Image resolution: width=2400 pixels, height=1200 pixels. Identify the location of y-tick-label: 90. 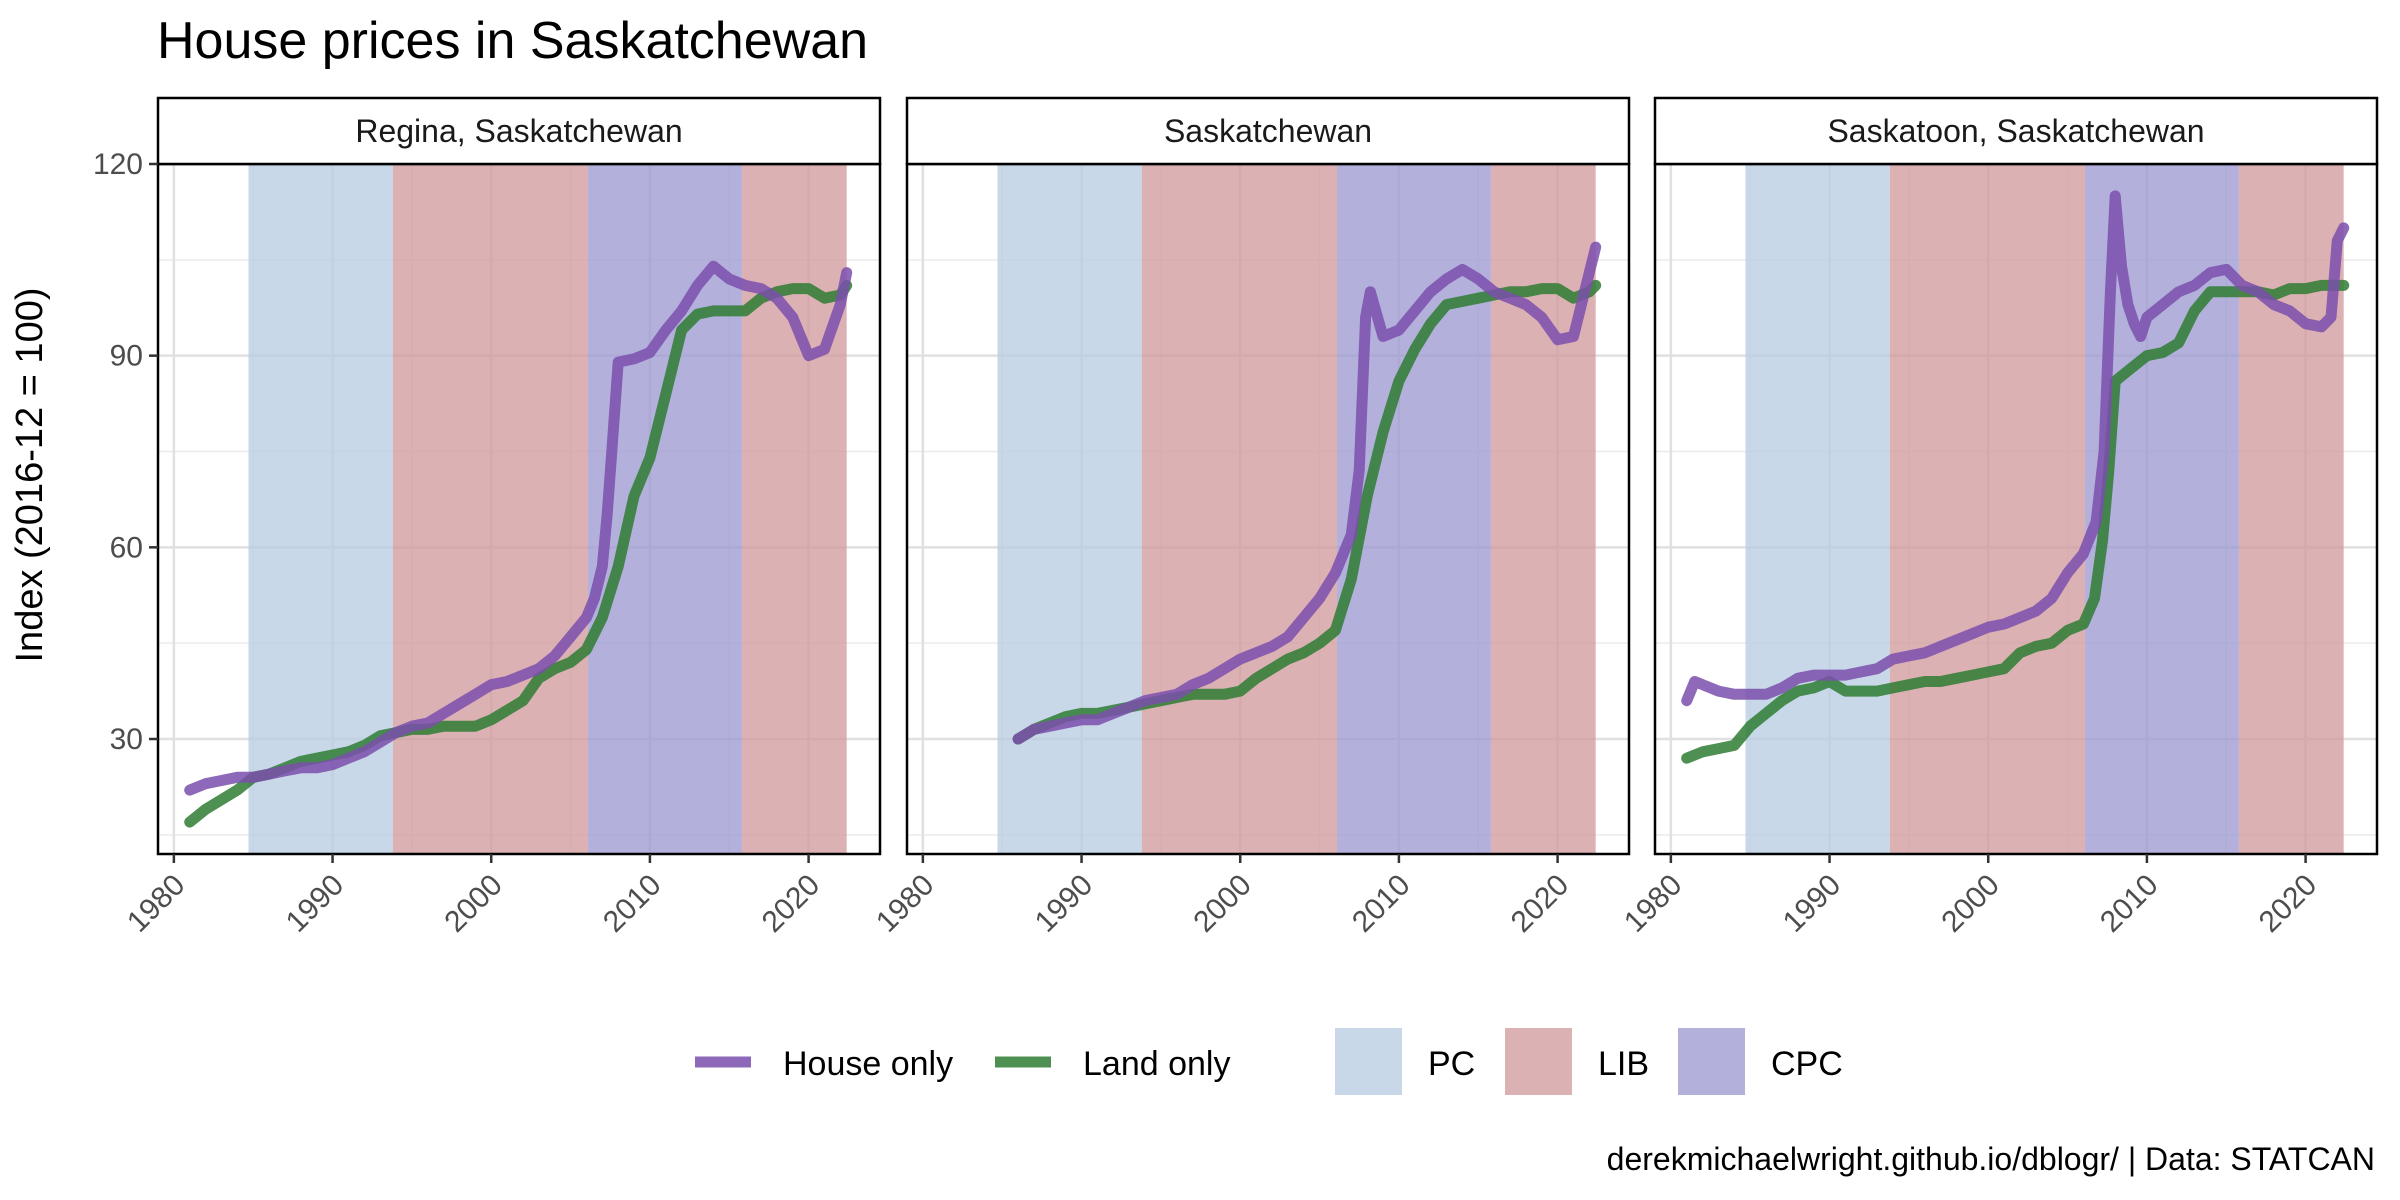
(126, 356).